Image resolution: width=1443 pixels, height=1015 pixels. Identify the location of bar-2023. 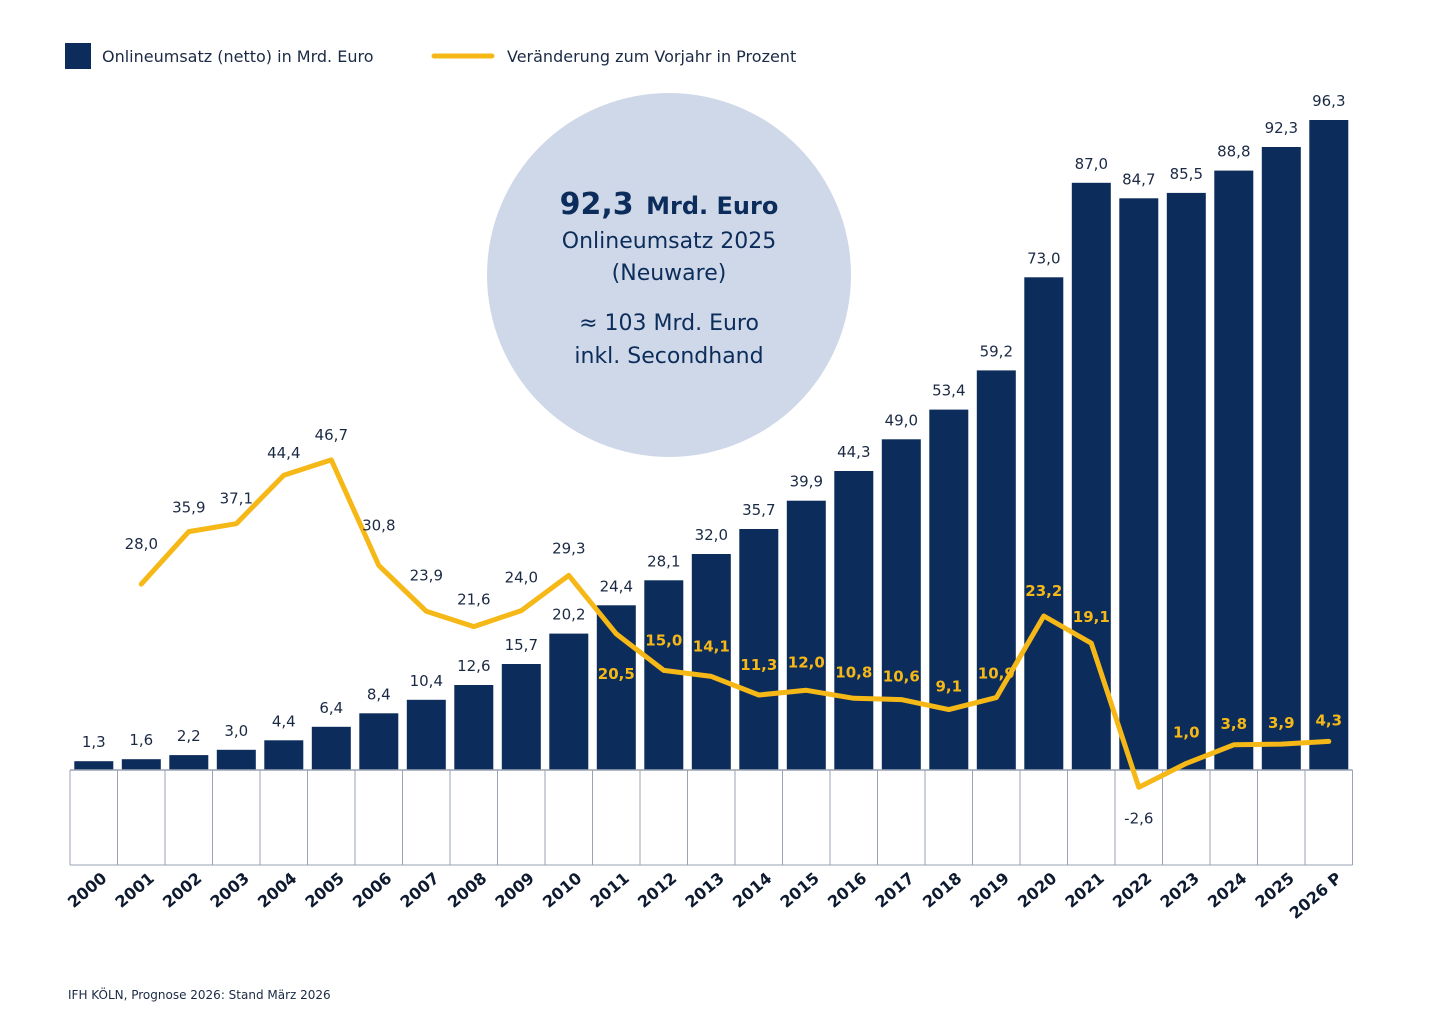
(1186, 481).